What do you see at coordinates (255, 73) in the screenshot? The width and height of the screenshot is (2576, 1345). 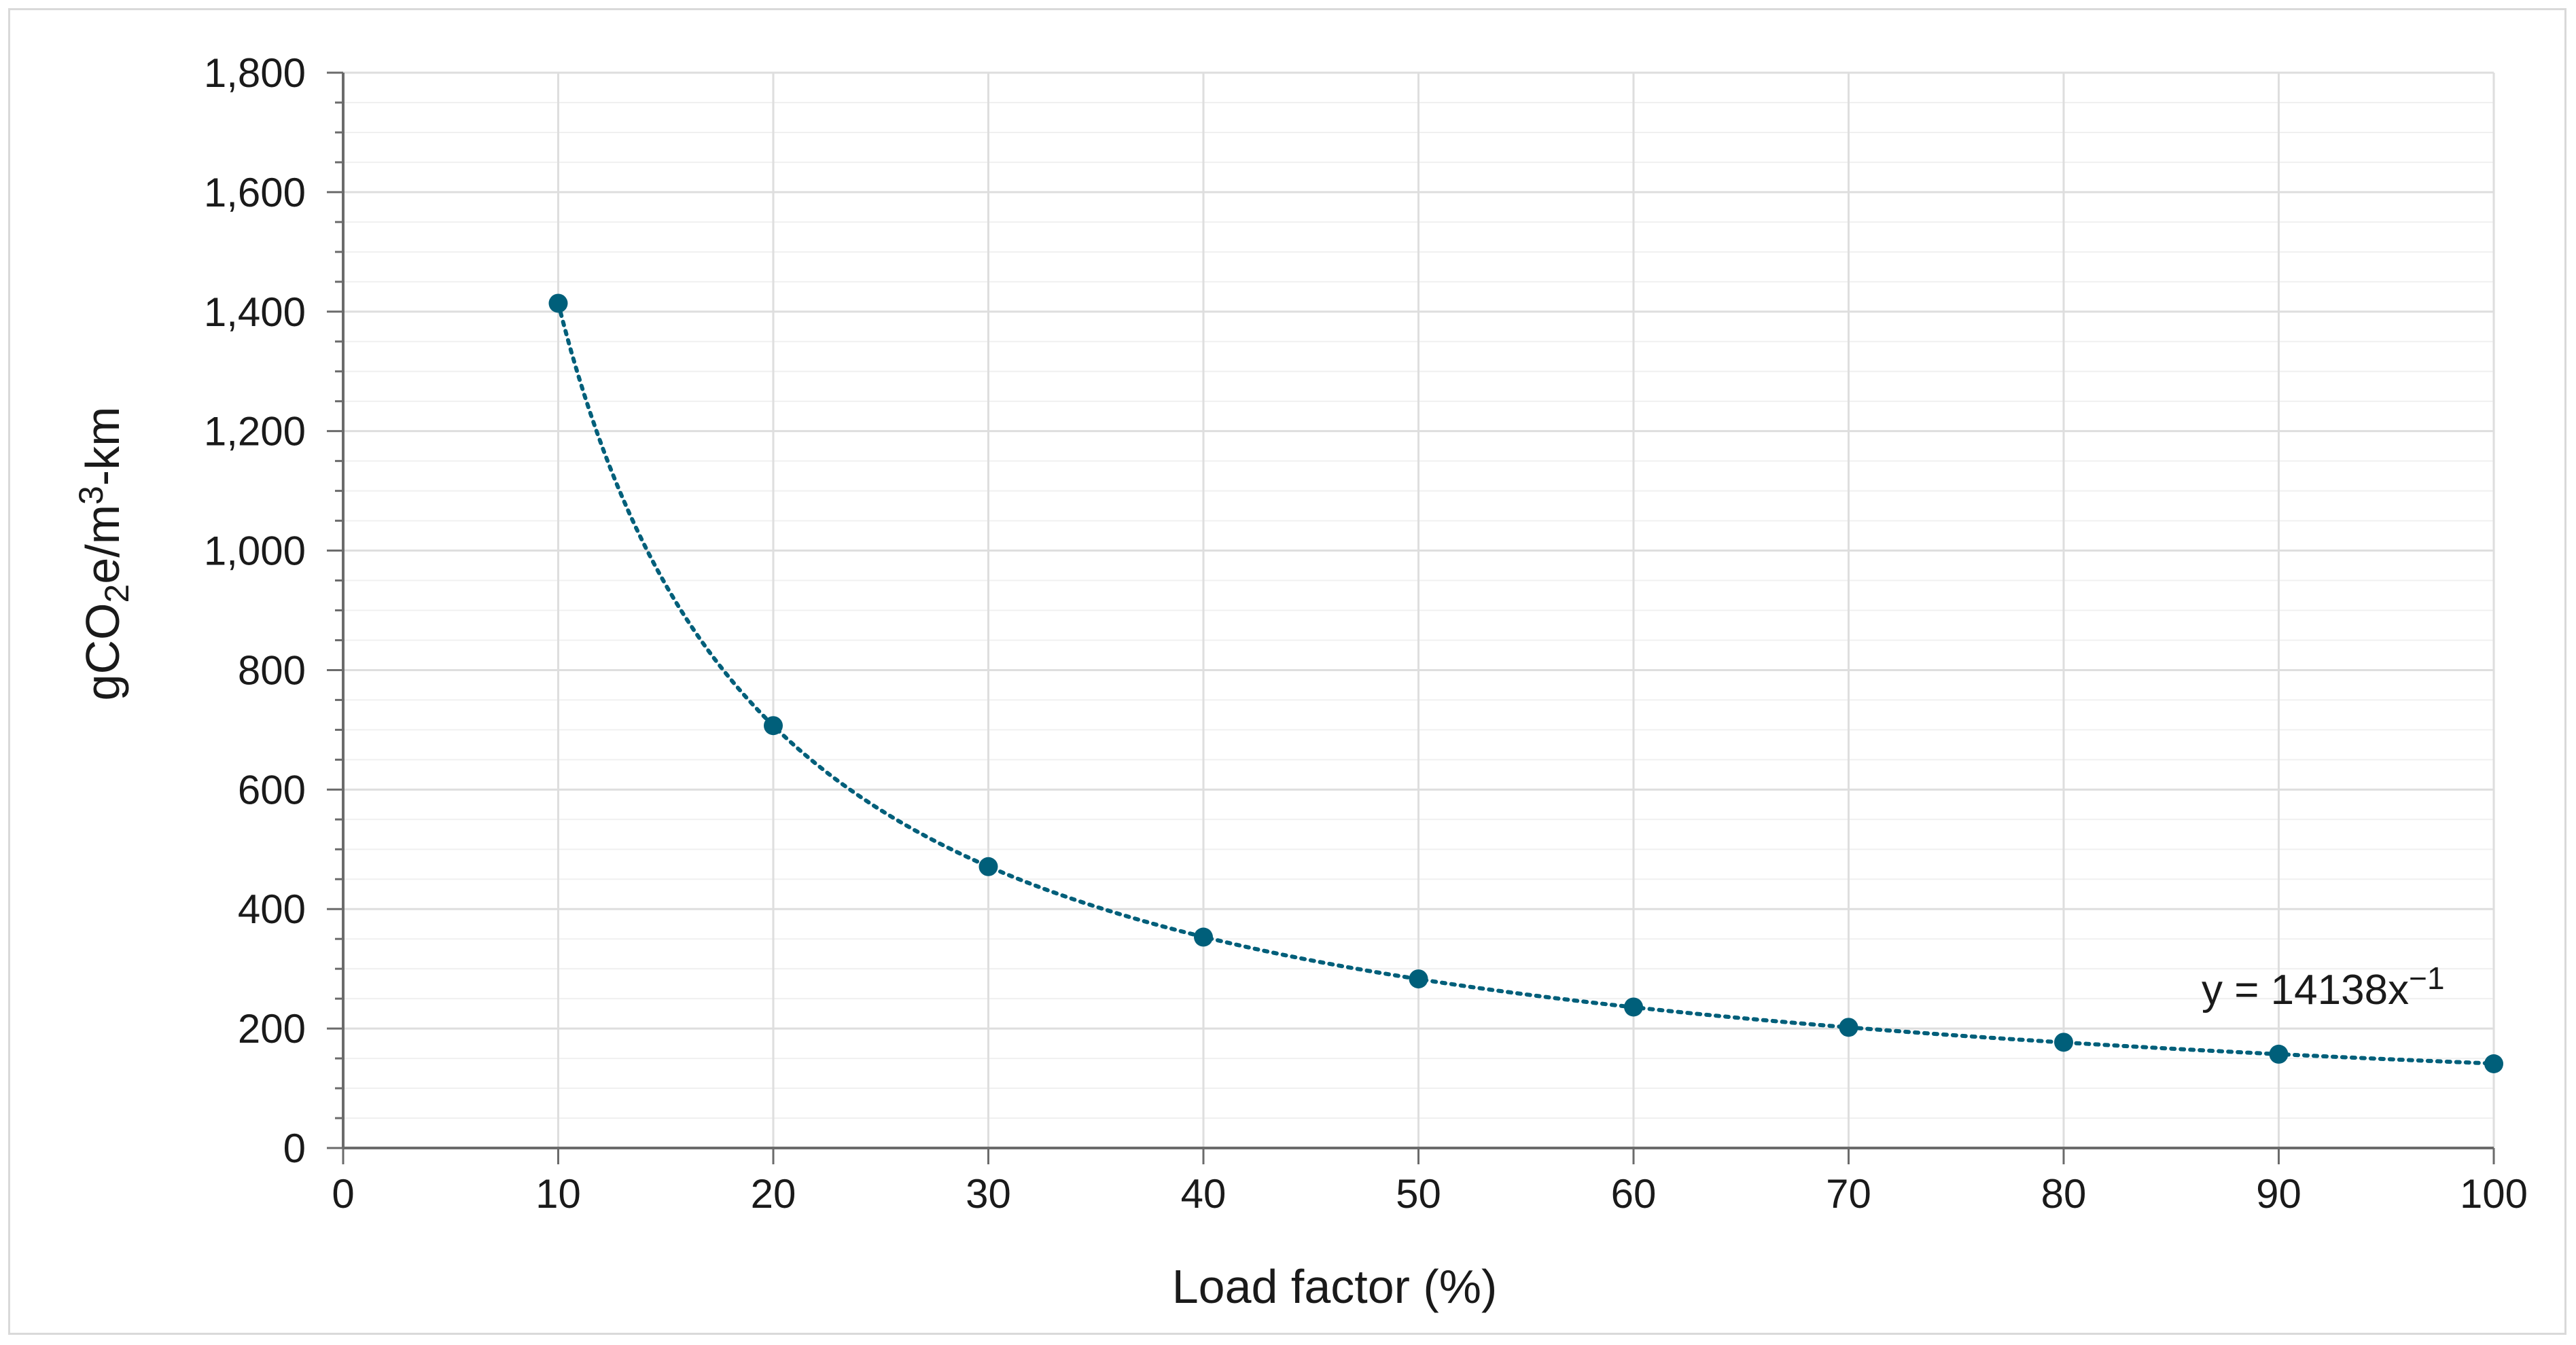 I see `y-tick-label: 1,800` at bounding box center [255, 73].